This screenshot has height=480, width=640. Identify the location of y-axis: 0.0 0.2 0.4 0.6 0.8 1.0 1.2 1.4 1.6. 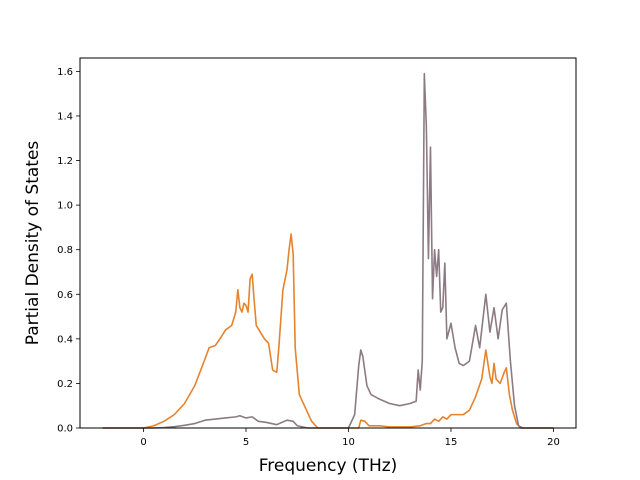
(68, 251).